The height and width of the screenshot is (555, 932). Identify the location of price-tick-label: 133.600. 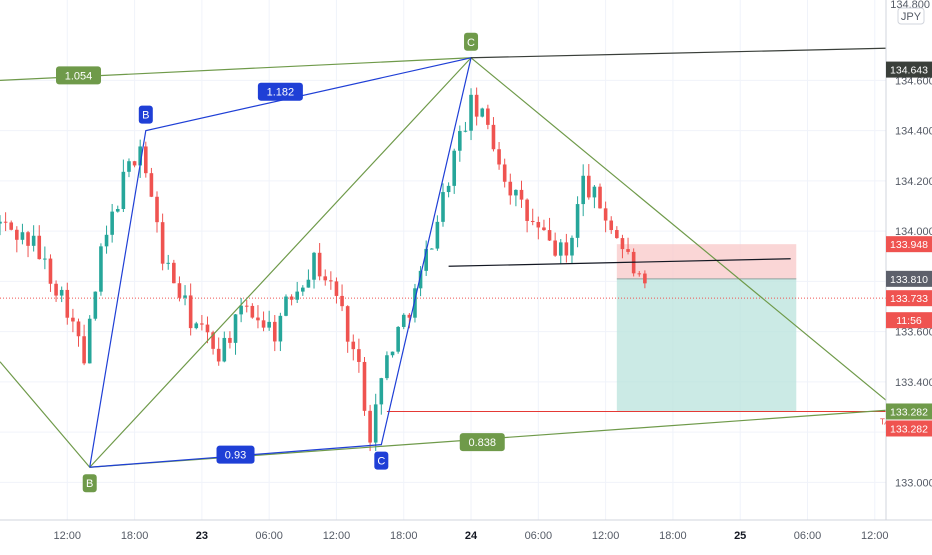
(913, 333).